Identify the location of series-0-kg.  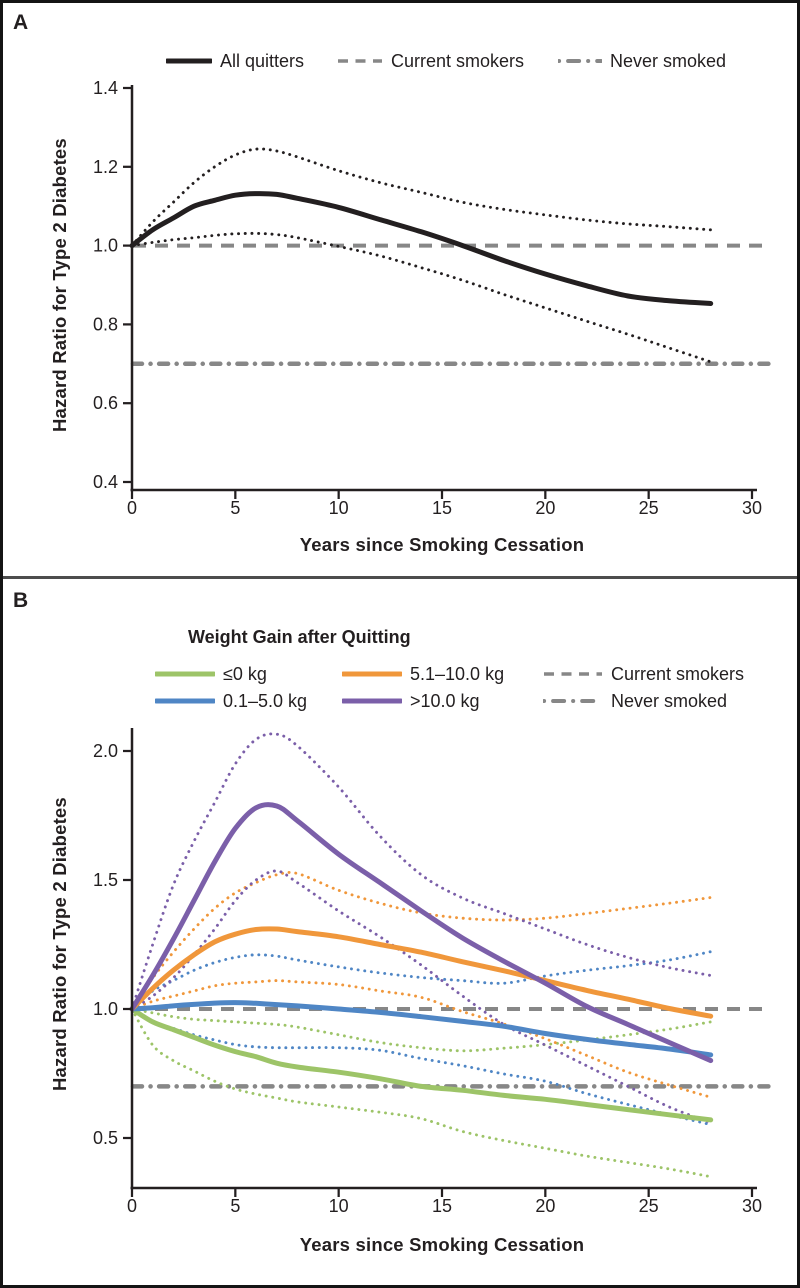
(421, 1064).